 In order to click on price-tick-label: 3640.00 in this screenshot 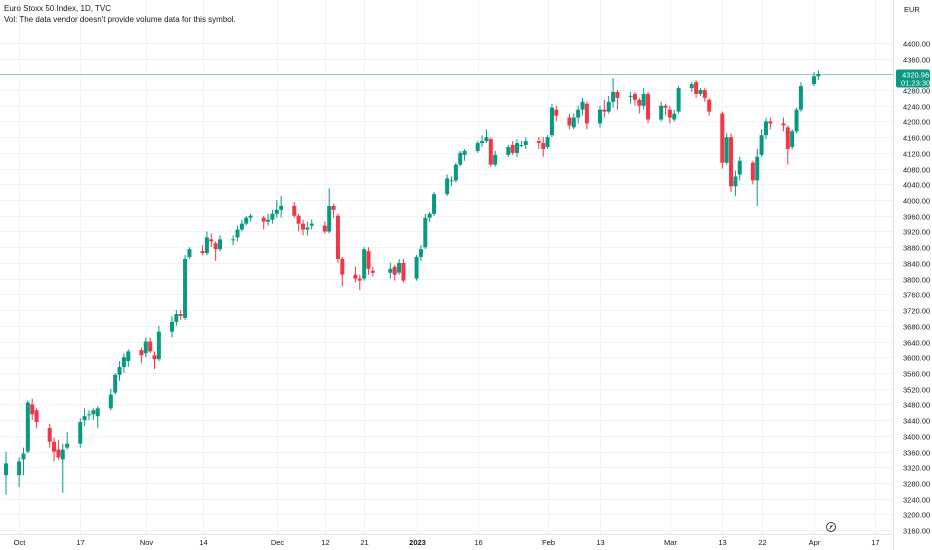, I will do `click(916, 343)`.